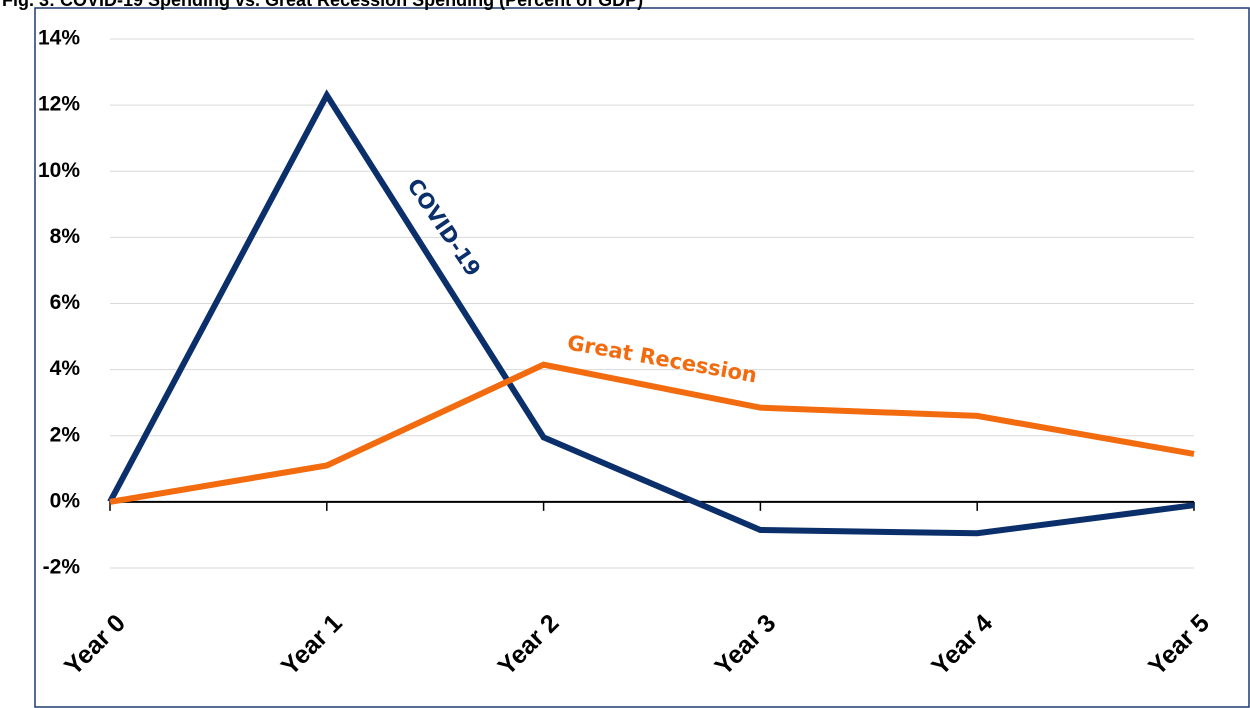  I want to click on y-tick-label: 10%, so click(59, 170).